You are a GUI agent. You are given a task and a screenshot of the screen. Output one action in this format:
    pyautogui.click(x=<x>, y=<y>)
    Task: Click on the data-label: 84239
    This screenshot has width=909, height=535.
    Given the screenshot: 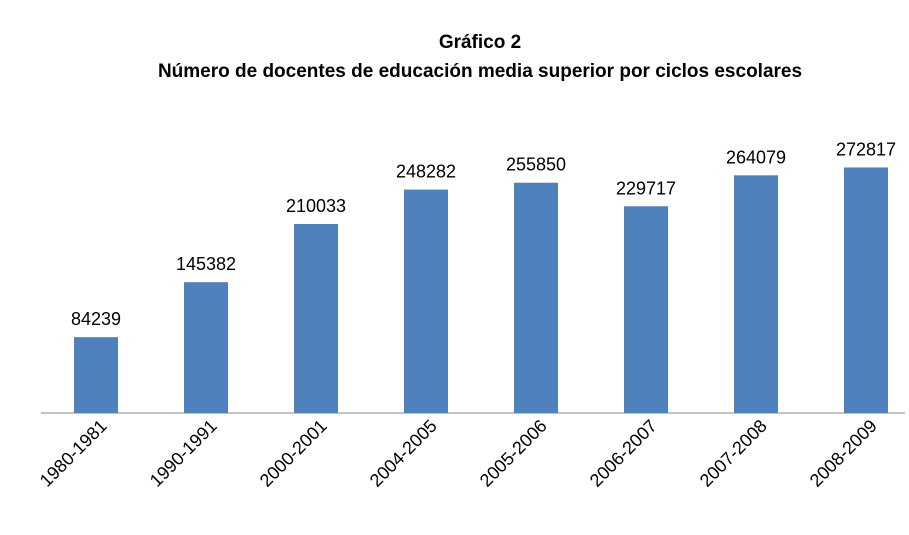 What is the action you would take?
    pyautogui.click(x=96, y=319)
    